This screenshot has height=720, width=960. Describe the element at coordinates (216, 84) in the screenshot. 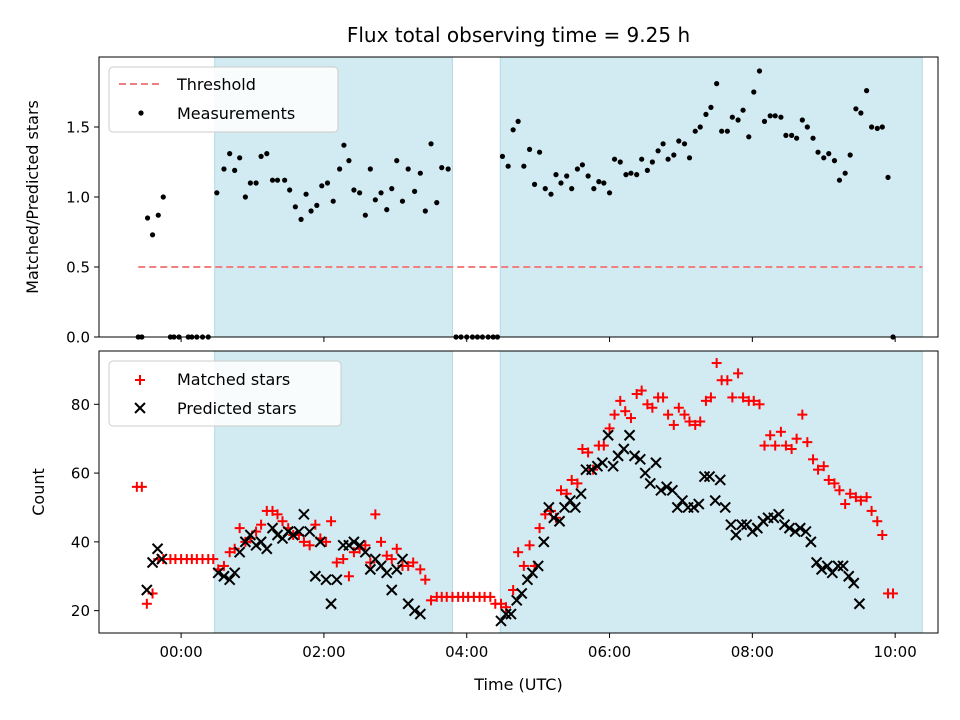

I see `threshold-legend-label: Threshold` at that location.